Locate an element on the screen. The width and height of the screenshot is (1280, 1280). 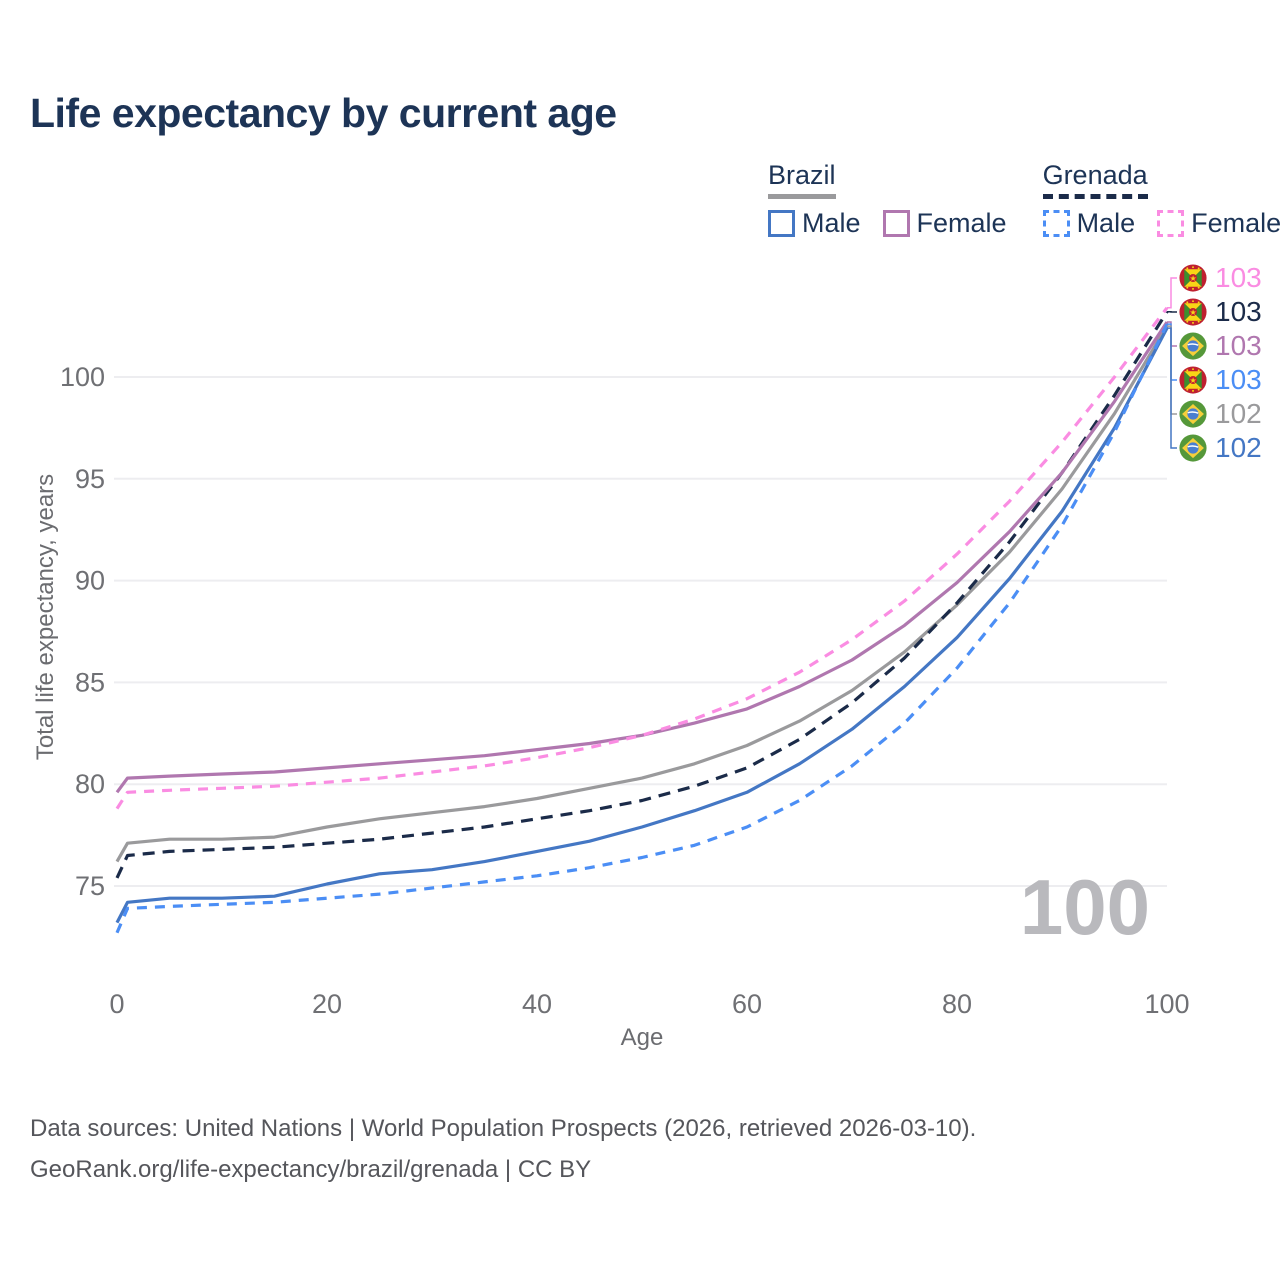
chart-legend: Brazil Male Female Grenada Male Female is located at coordinates (1024, 200).